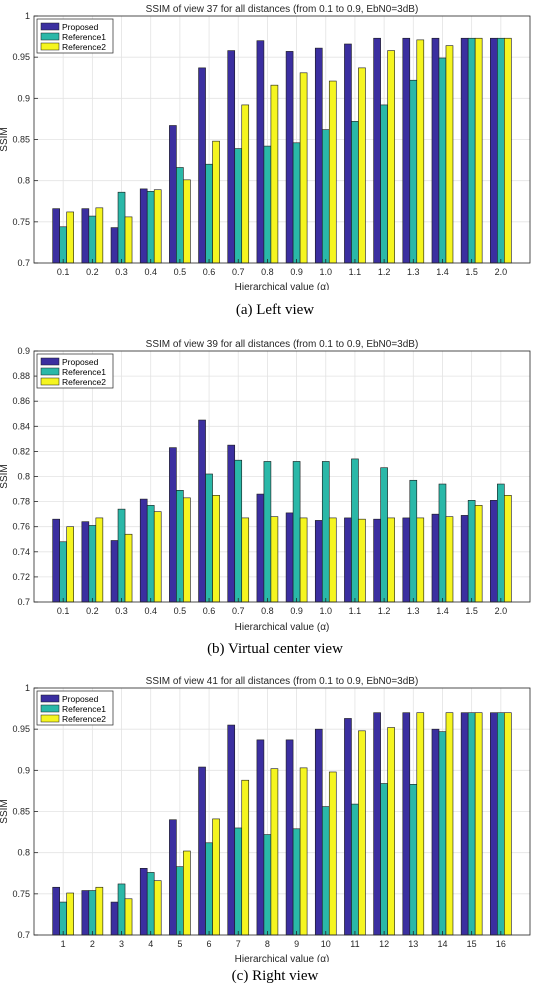  I want to click on bar-reference2-0.6, so click(216, 549).